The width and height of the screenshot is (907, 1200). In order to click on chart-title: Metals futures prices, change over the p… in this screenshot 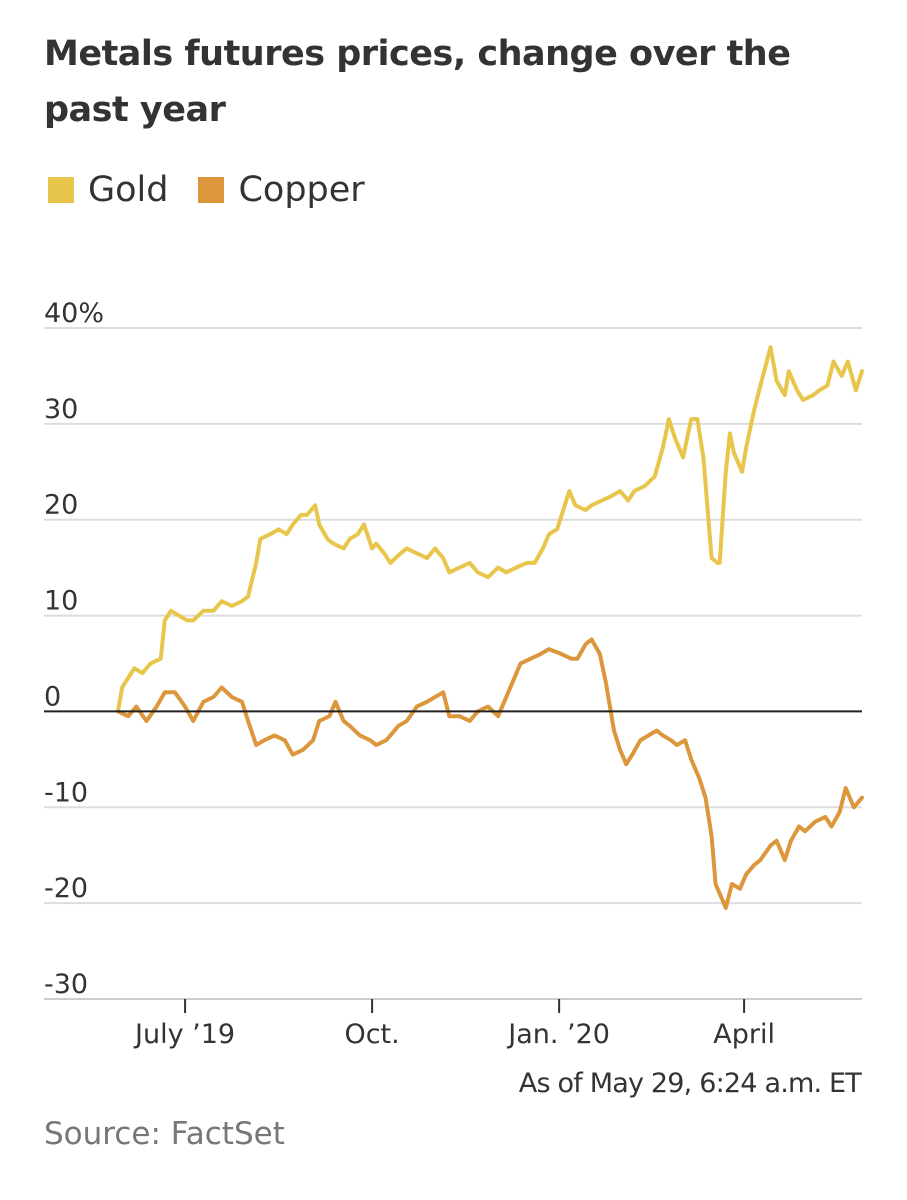, I will do `click(417, 82)`.